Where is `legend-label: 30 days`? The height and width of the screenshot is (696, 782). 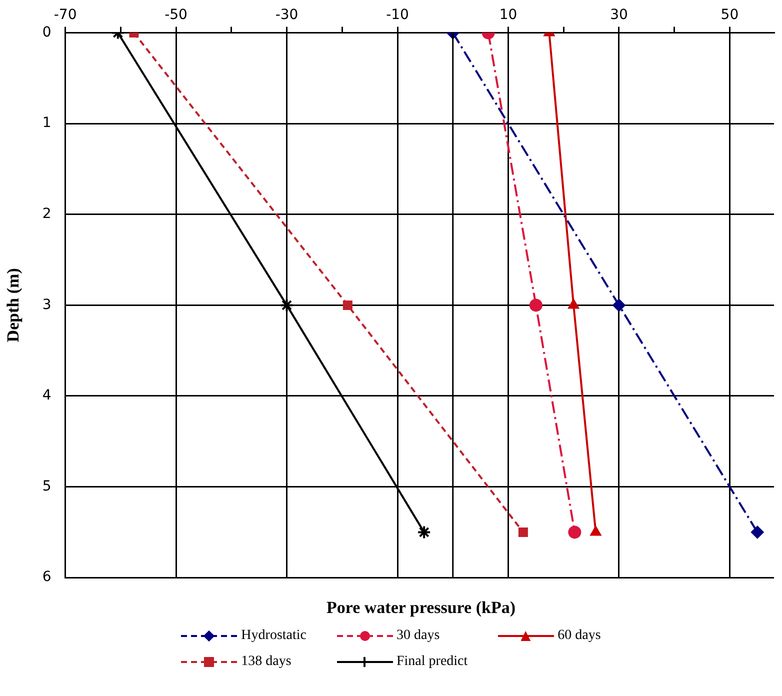 legend-label: 30 days is located at coordinates (418, 636).